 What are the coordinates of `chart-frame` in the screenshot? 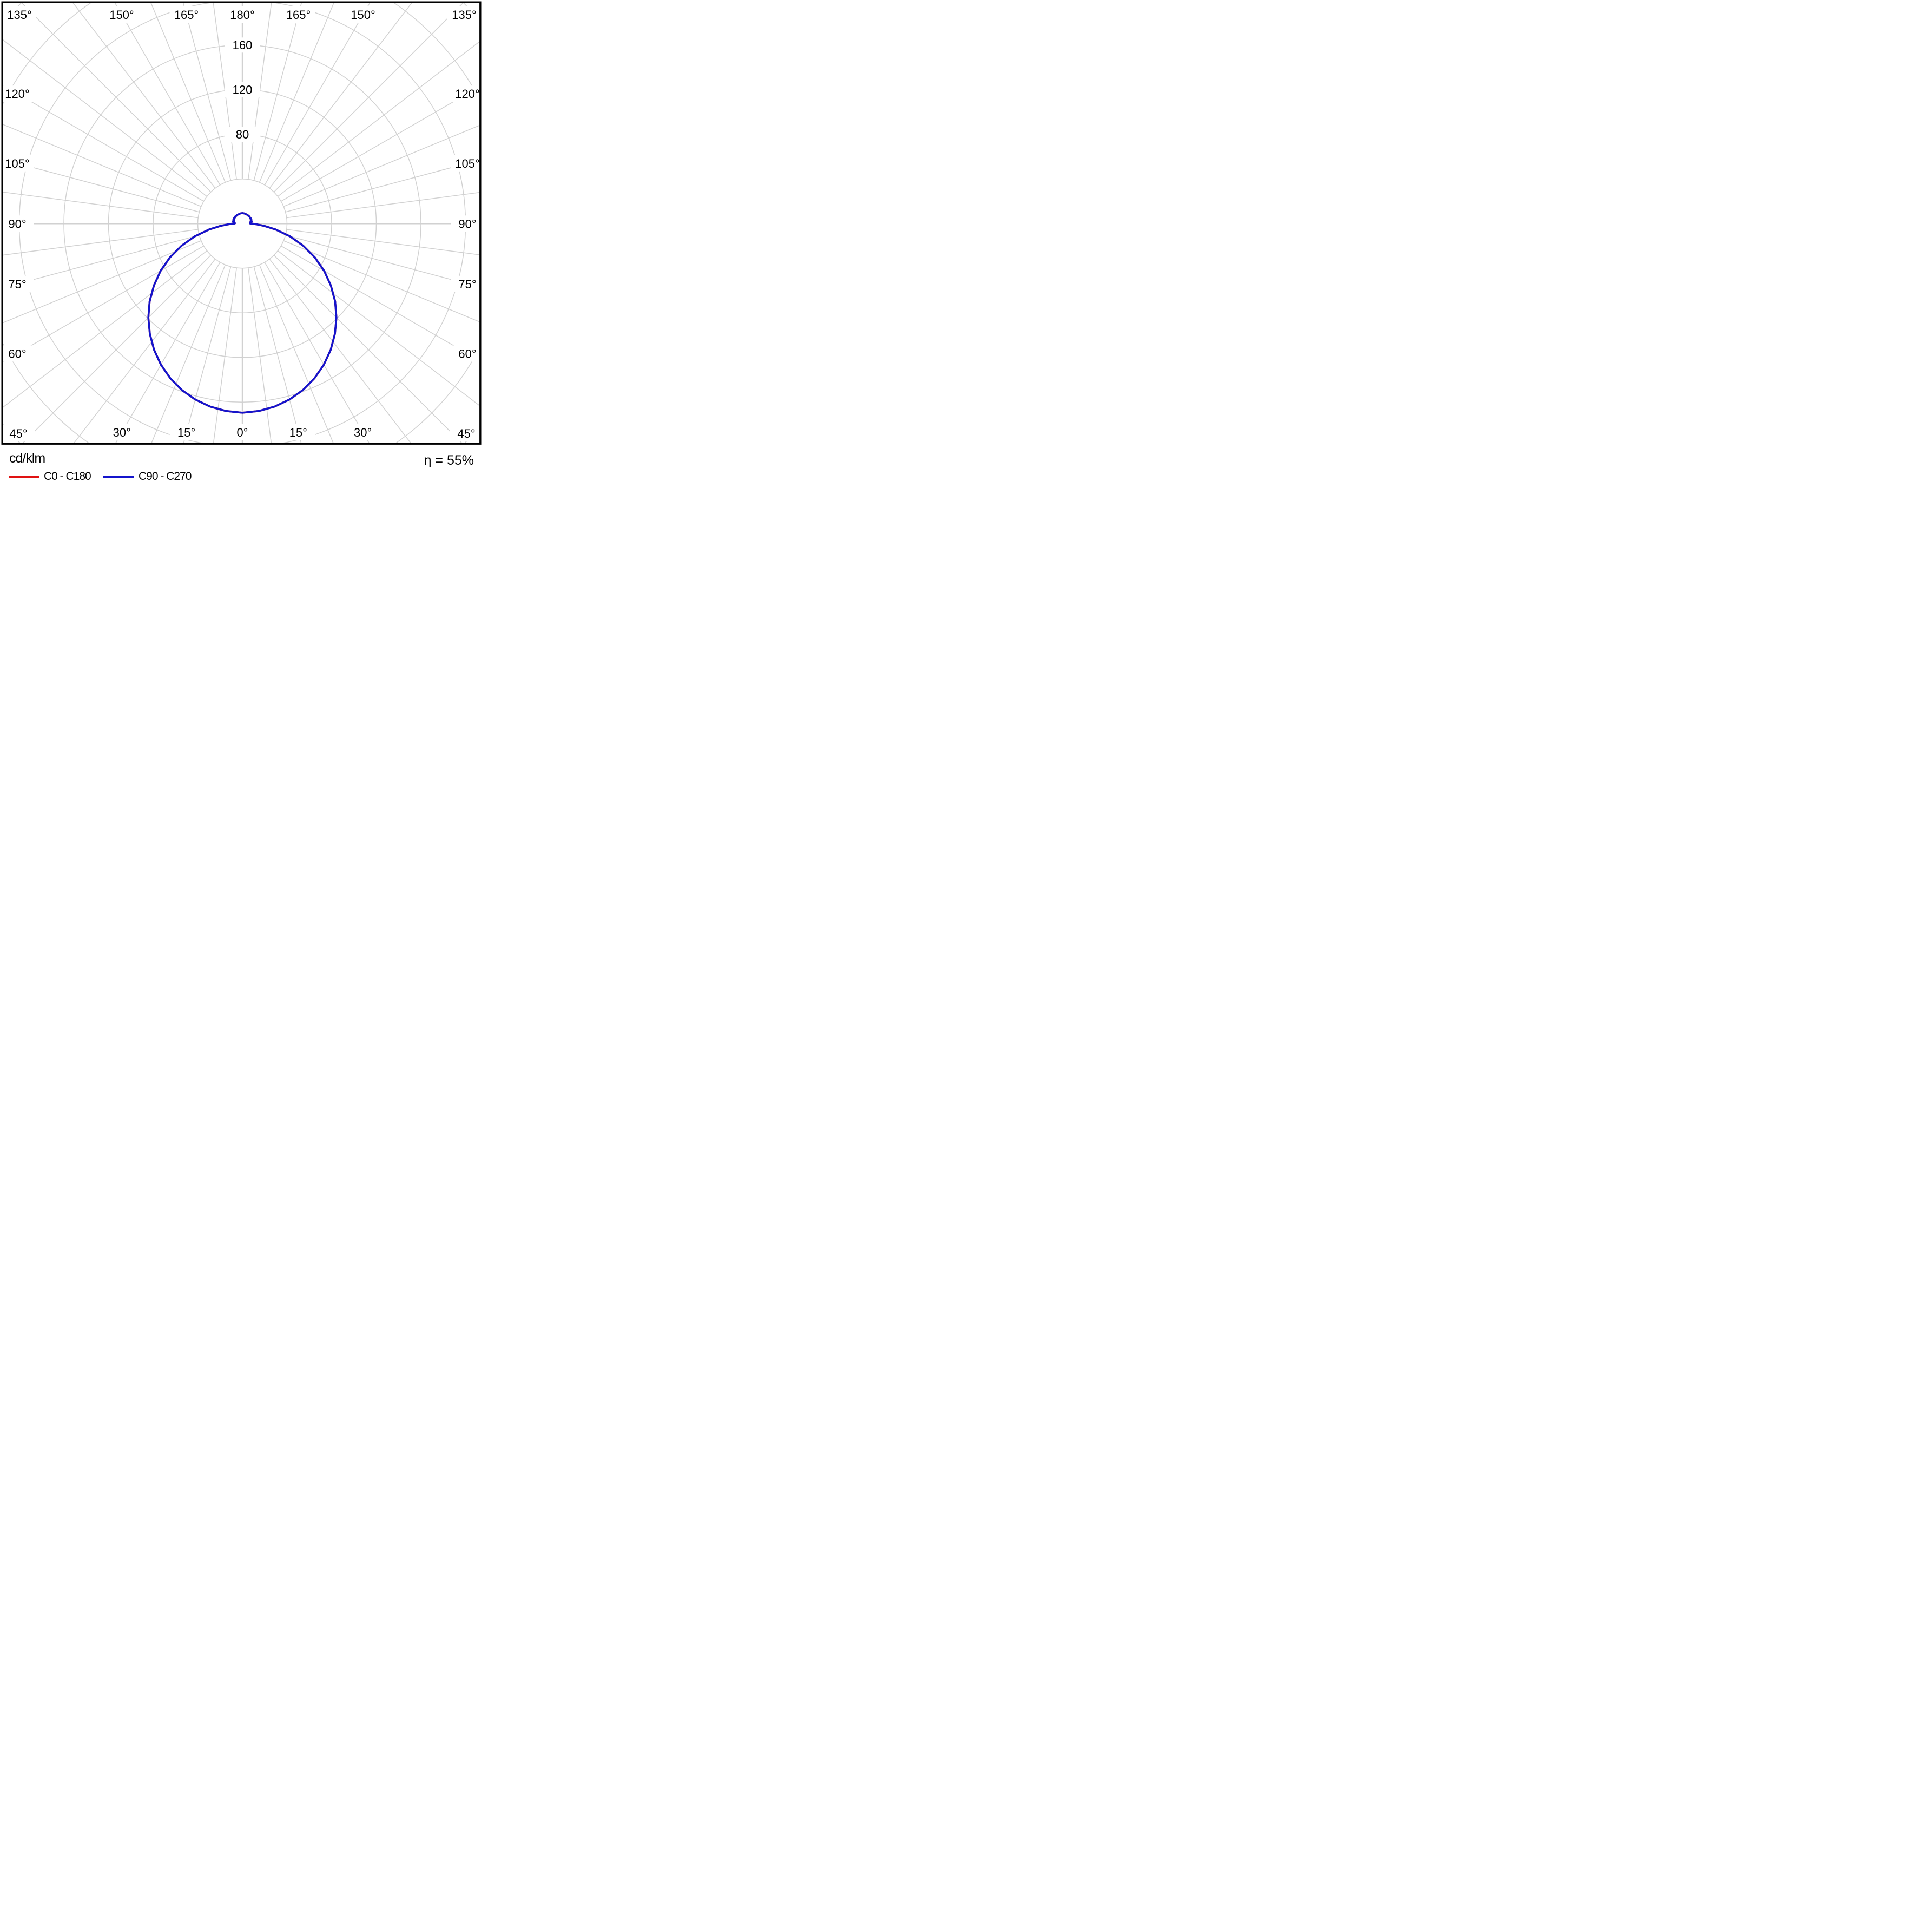 It's located at (241, 223).